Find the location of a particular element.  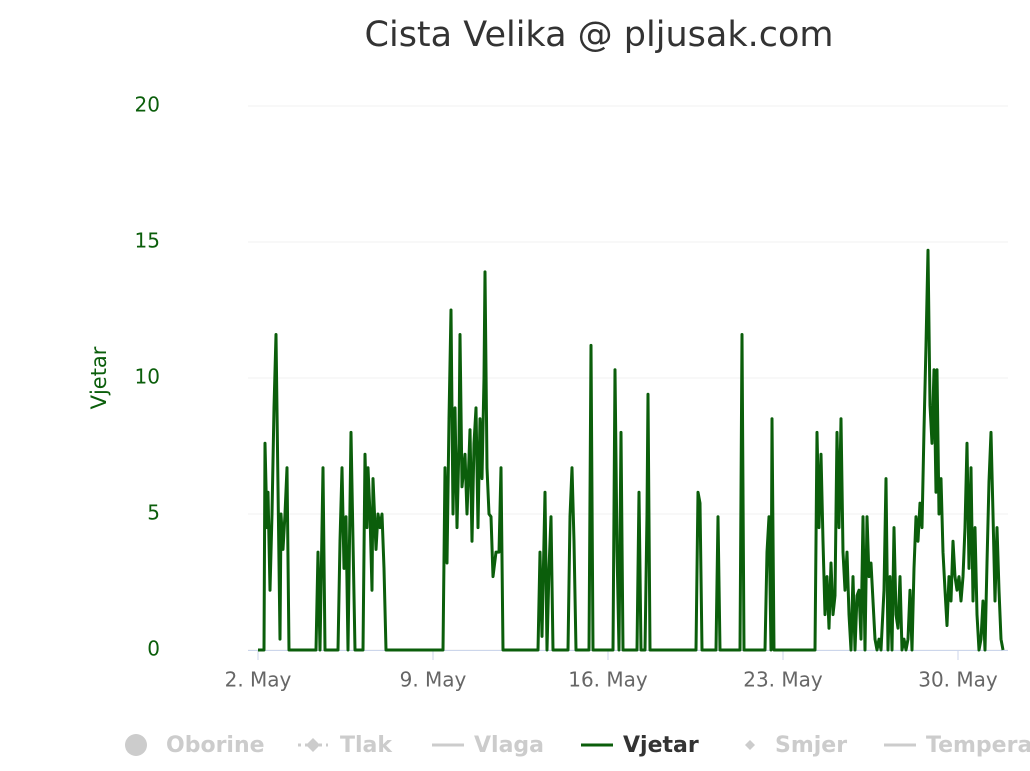

legend-label: Vlaga is located at coordinates (509, 745).